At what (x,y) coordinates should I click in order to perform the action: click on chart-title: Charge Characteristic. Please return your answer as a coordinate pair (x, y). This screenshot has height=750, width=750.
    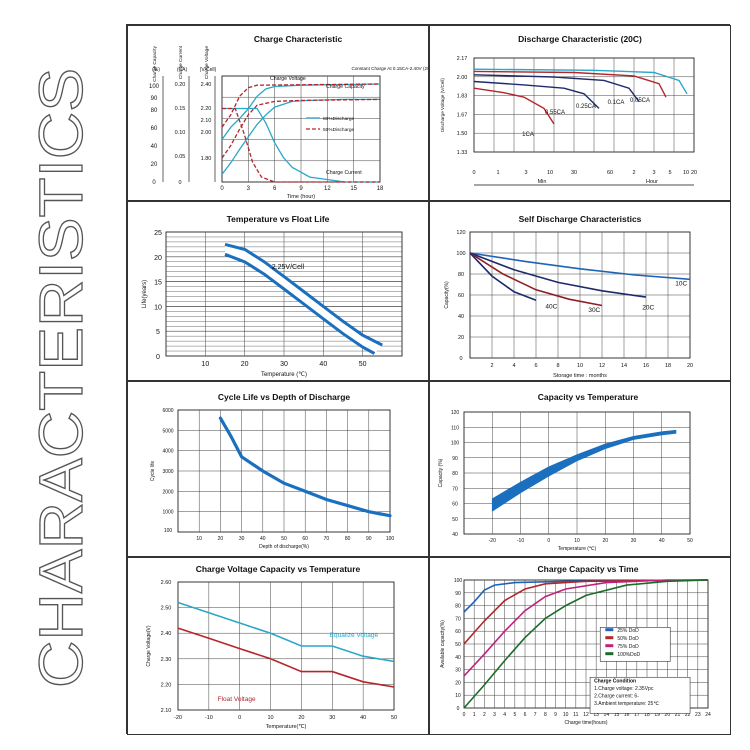
    Looking at the image, I should click on (298, 39).